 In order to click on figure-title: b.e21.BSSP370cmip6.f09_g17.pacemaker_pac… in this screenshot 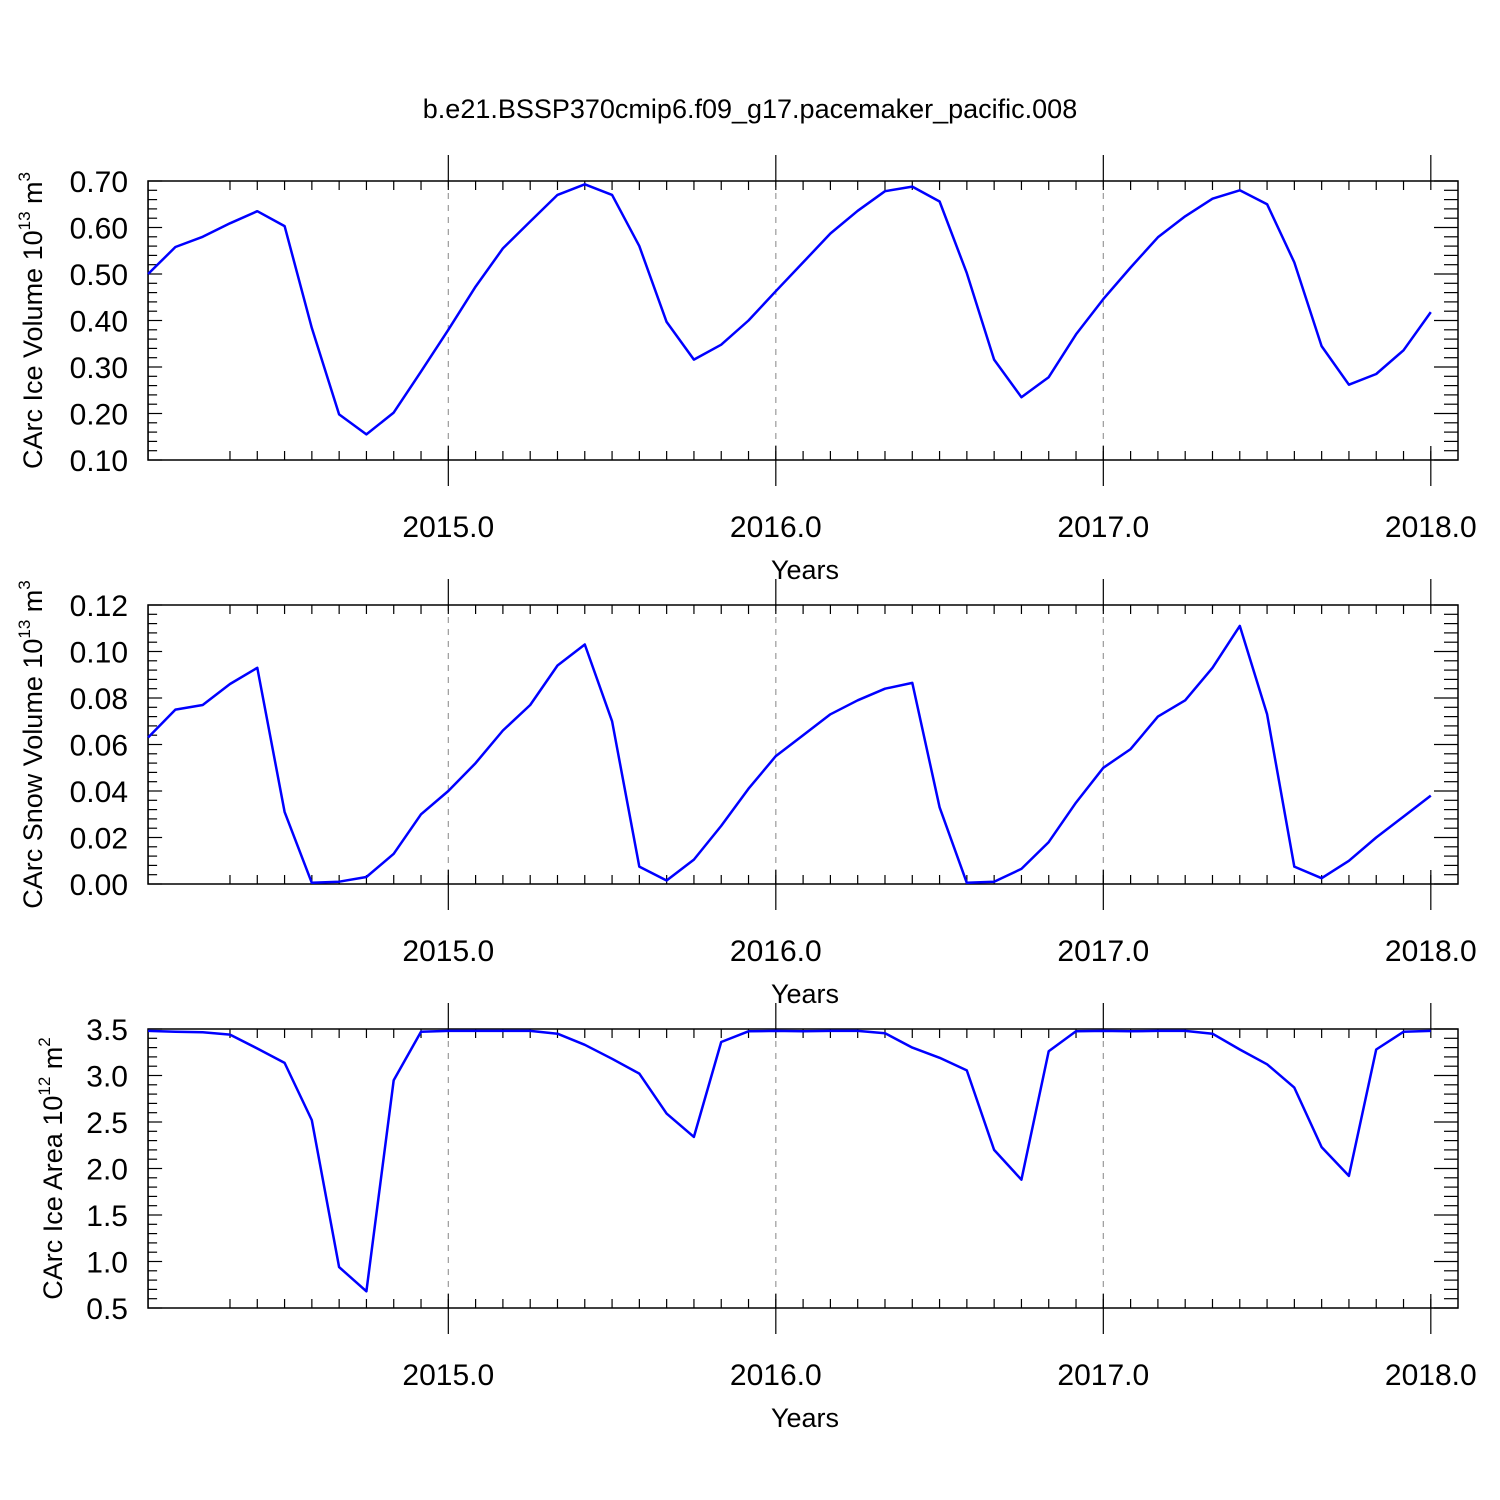, I will do `click(750, 109)`.